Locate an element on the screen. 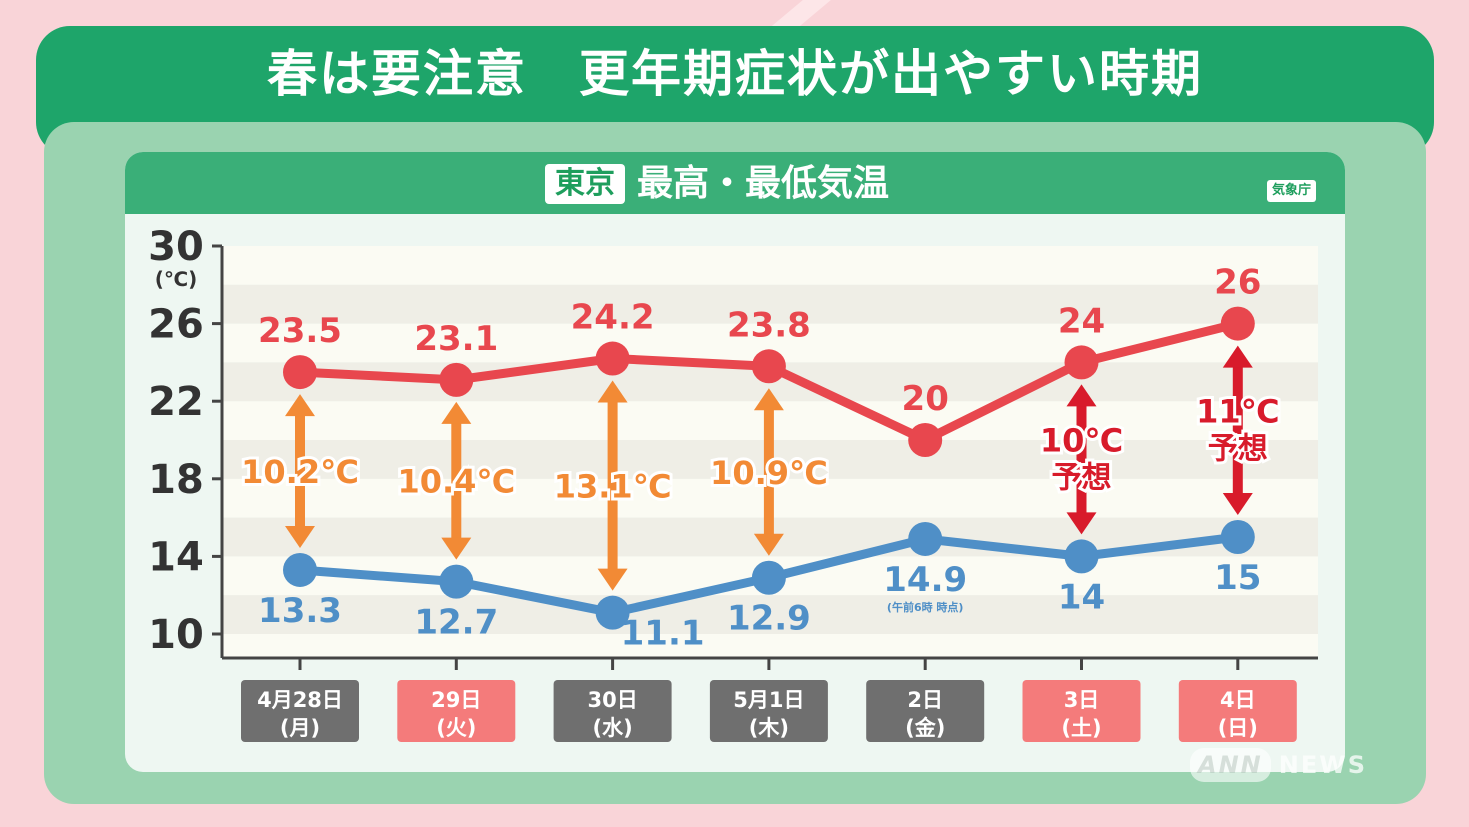 The width and height of the screenshot is (1469, 827). low-temp-label: 12.9 is located at coordinates (769, 619).